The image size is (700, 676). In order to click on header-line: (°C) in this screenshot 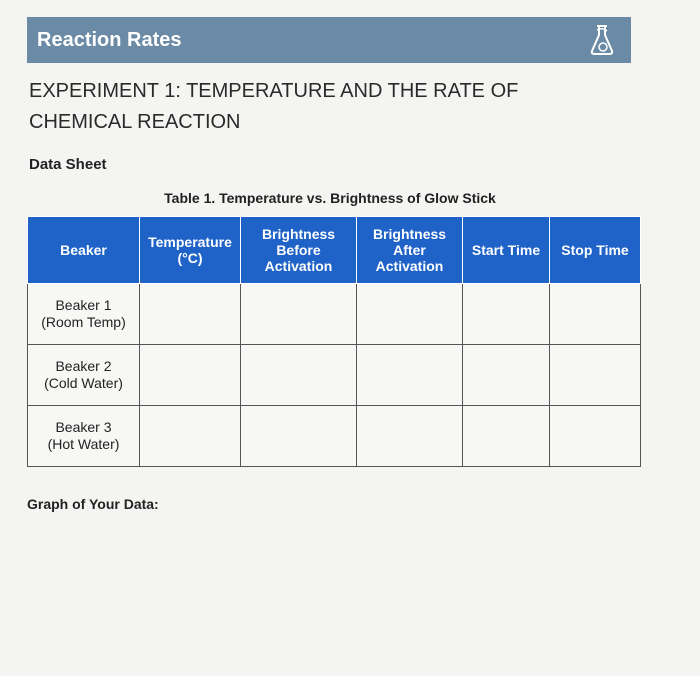, I will do `click(190, 258)`.